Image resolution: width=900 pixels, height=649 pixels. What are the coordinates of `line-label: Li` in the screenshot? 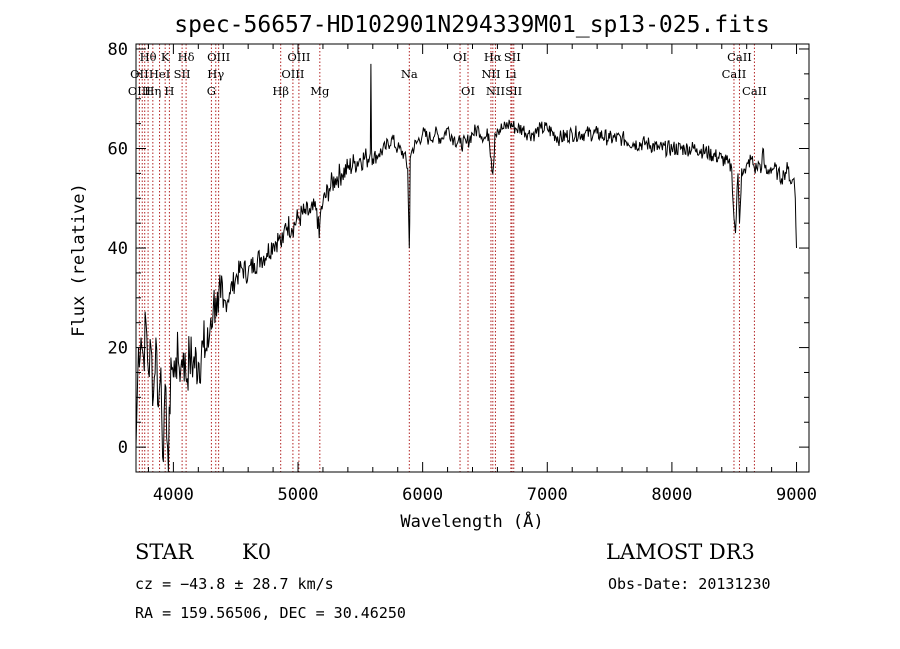 It's located at (511, 74).